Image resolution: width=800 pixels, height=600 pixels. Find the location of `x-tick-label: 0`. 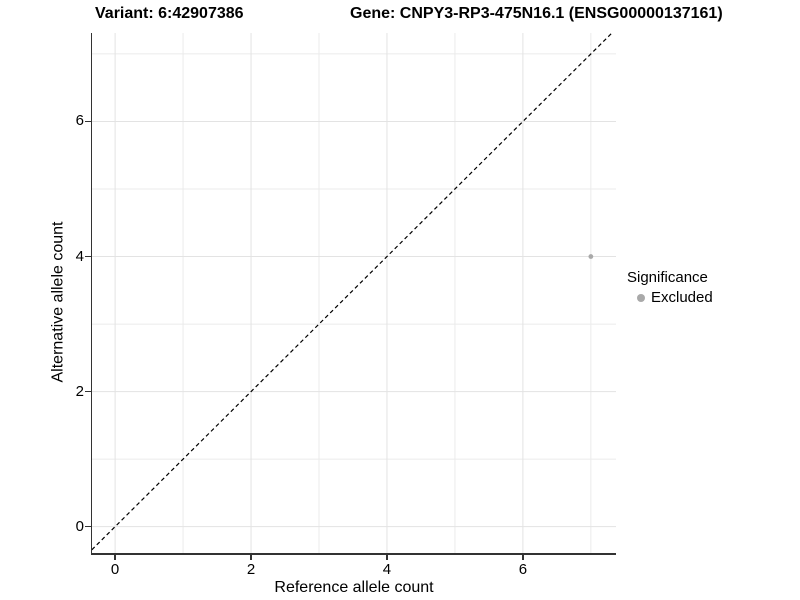

x-tick-label: 0 is located at coordinates (115, 569).